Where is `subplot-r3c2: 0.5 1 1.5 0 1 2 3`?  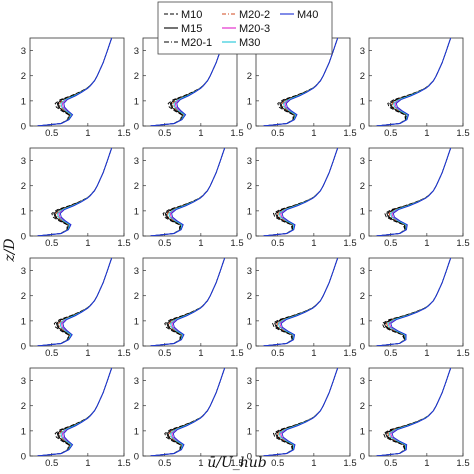 subplot-r3c2: 0.5 1 1.5 0 1 2 3 is located at coordinates (189, 308).